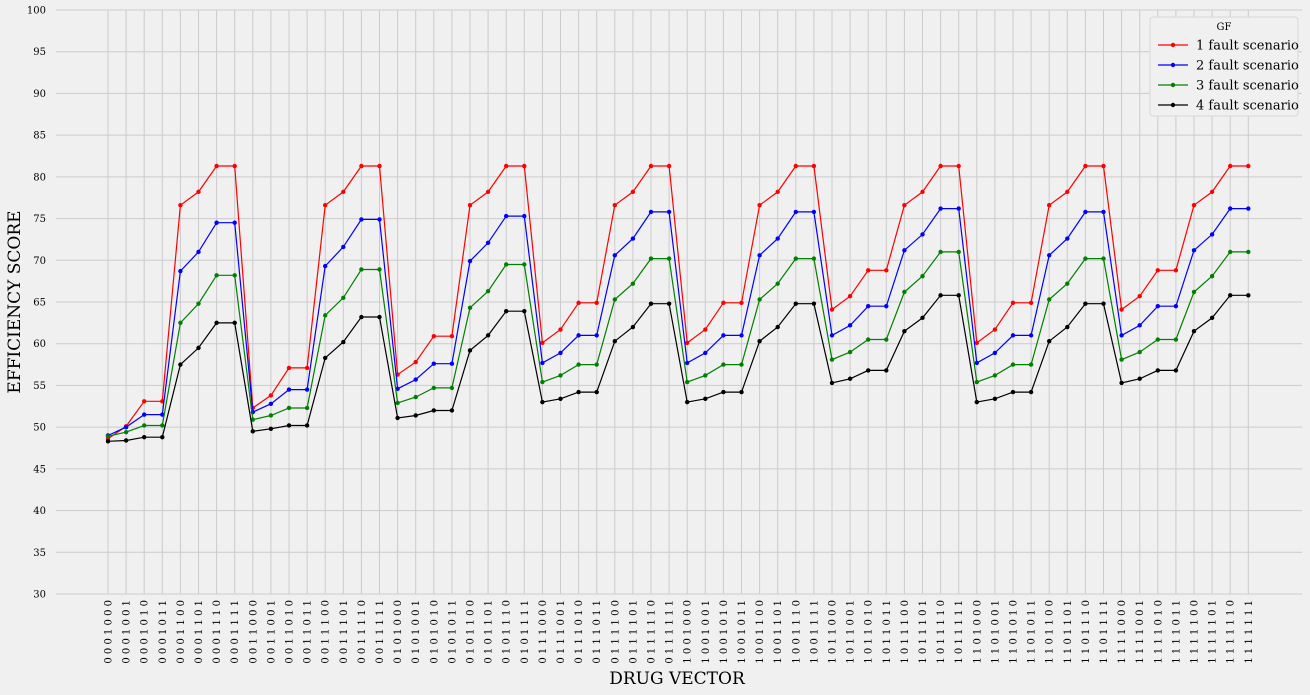 The width and height of the screenshot is (1310, 695). Describe the element at coordinates (39, 52) in the screenshot. I see `y-tick-label: 95` at that location.